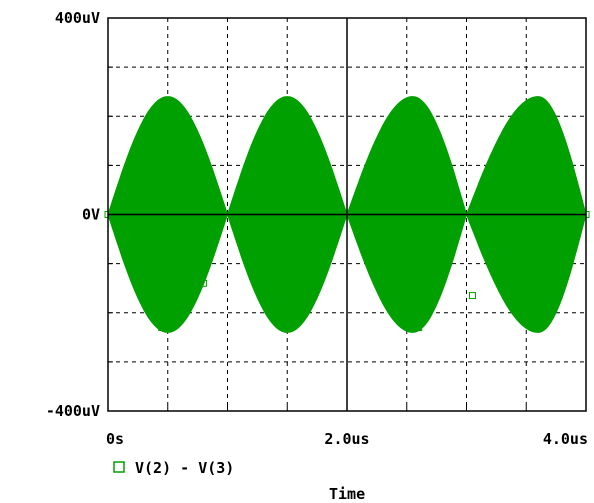  Describe the element at coordinates (565, 439) in the screenshot. I see `x-tick-label: 4.0us` at that location.